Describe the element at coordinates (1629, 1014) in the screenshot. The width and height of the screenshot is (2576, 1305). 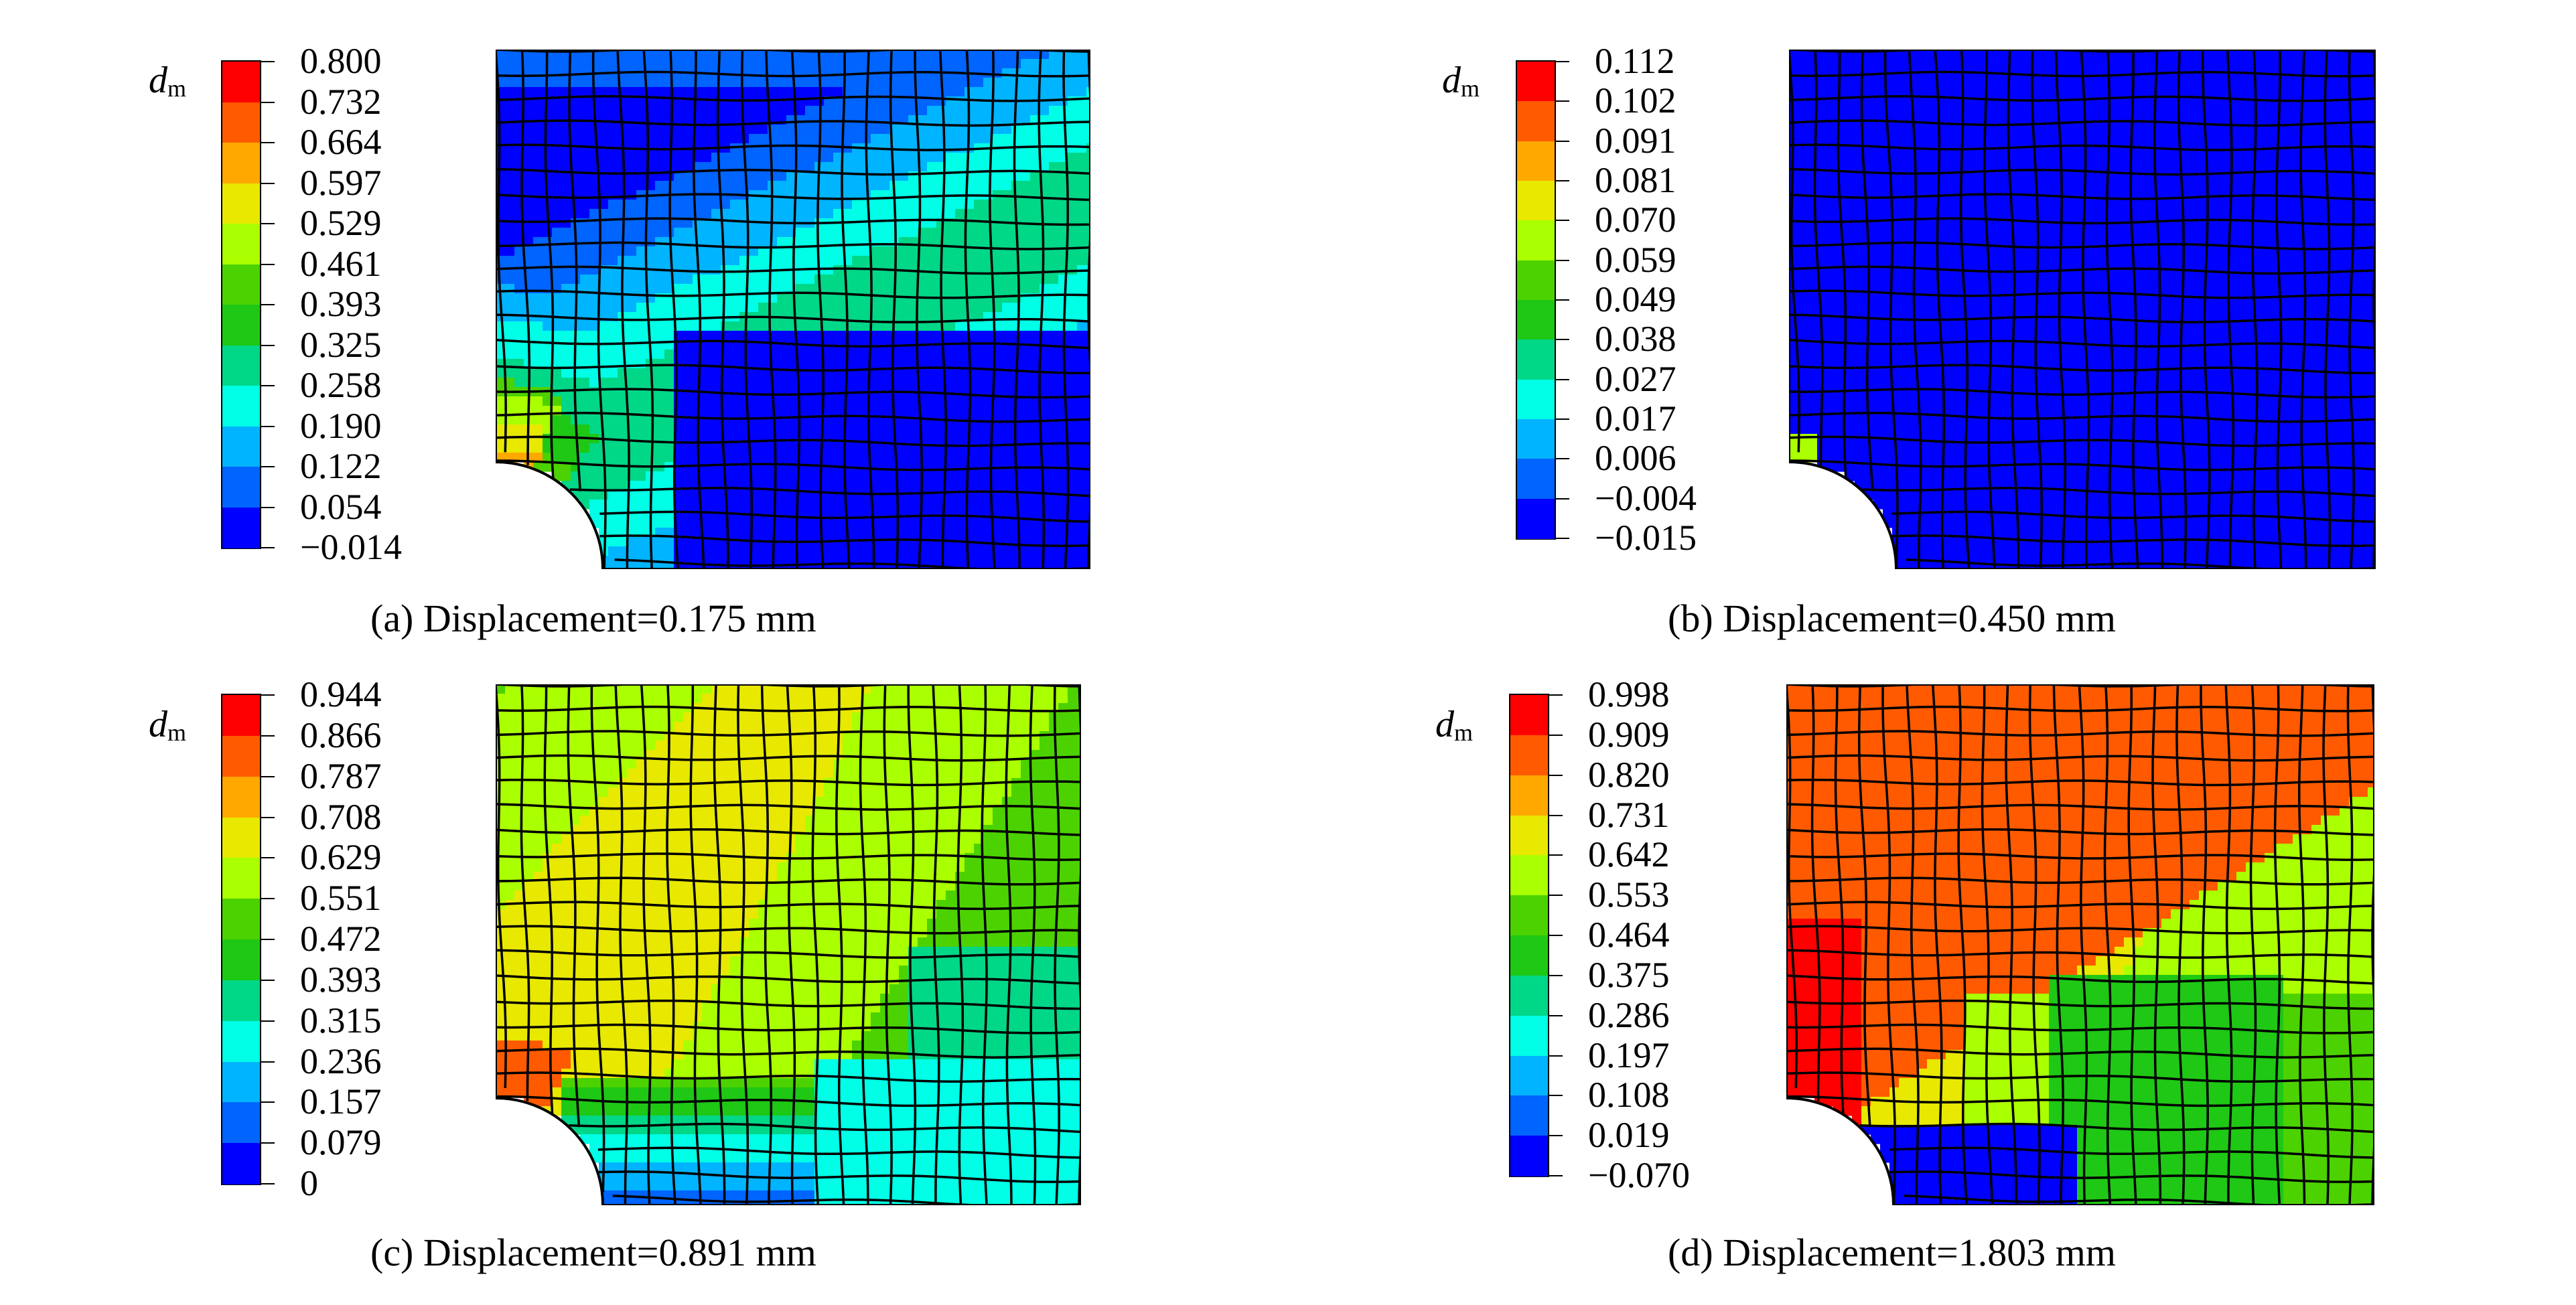
I see `legend-value-label: 0.286` at that location.